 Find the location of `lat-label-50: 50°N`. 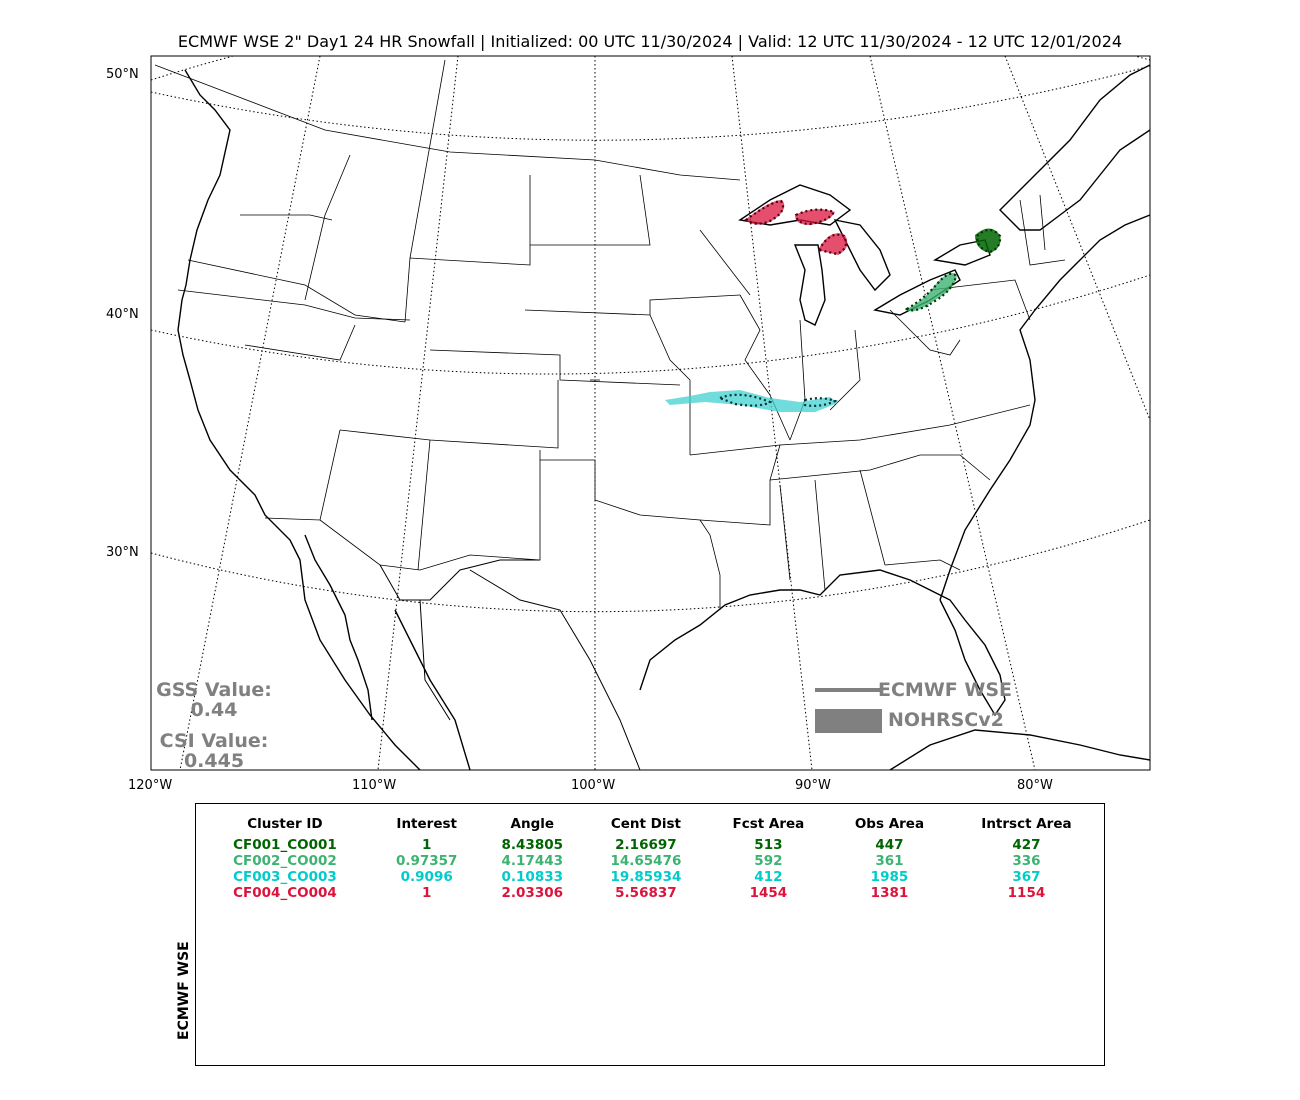

lat-label-50: 50°N is located at coordinates (122, 74).